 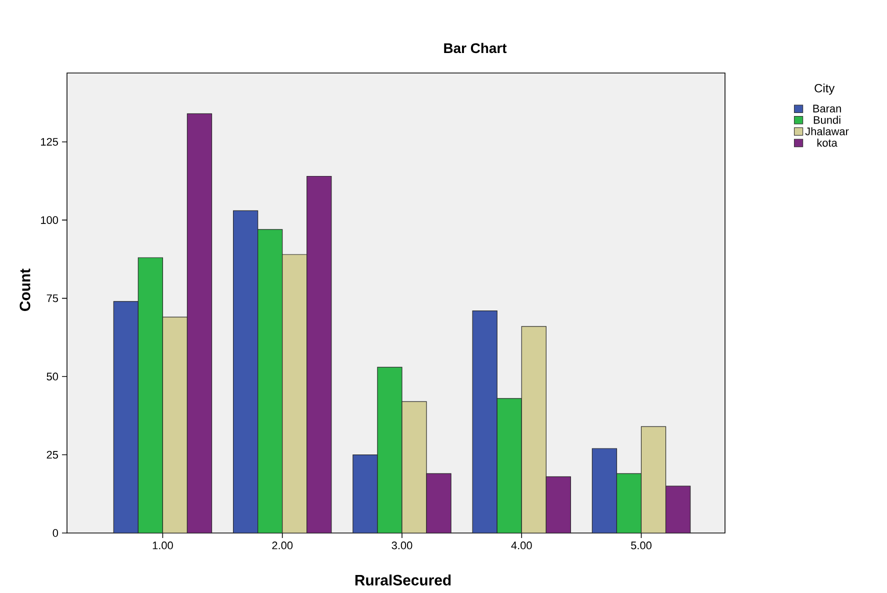 What do you see at coordinates (52, 376) in the screenshot?
I see `y-tick-label: 50` at bounding box center [52, 376].